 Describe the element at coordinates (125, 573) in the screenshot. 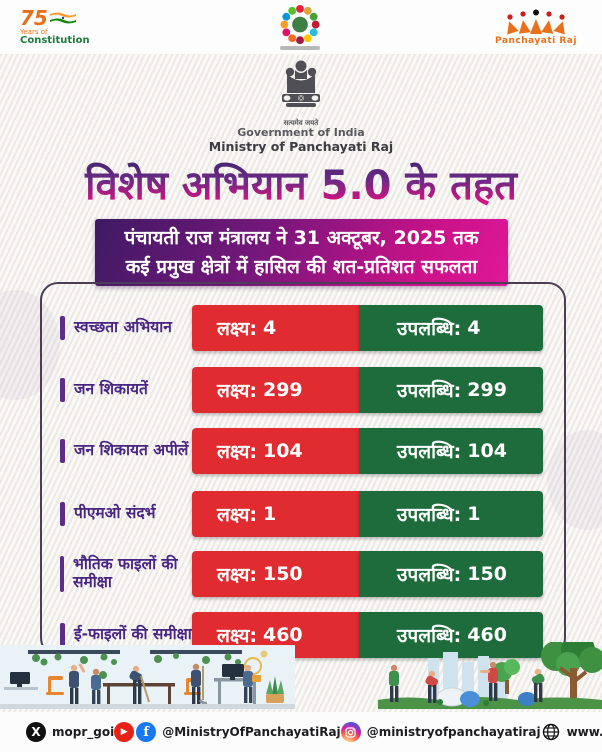

I see `row-label: भौतिक फाइलों की समीक्षा` at that location.